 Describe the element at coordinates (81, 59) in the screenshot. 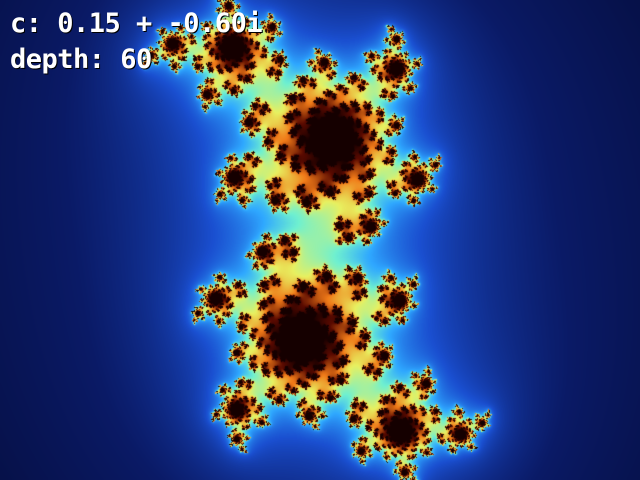

I see `depth-readout: depth: 60` at that location.